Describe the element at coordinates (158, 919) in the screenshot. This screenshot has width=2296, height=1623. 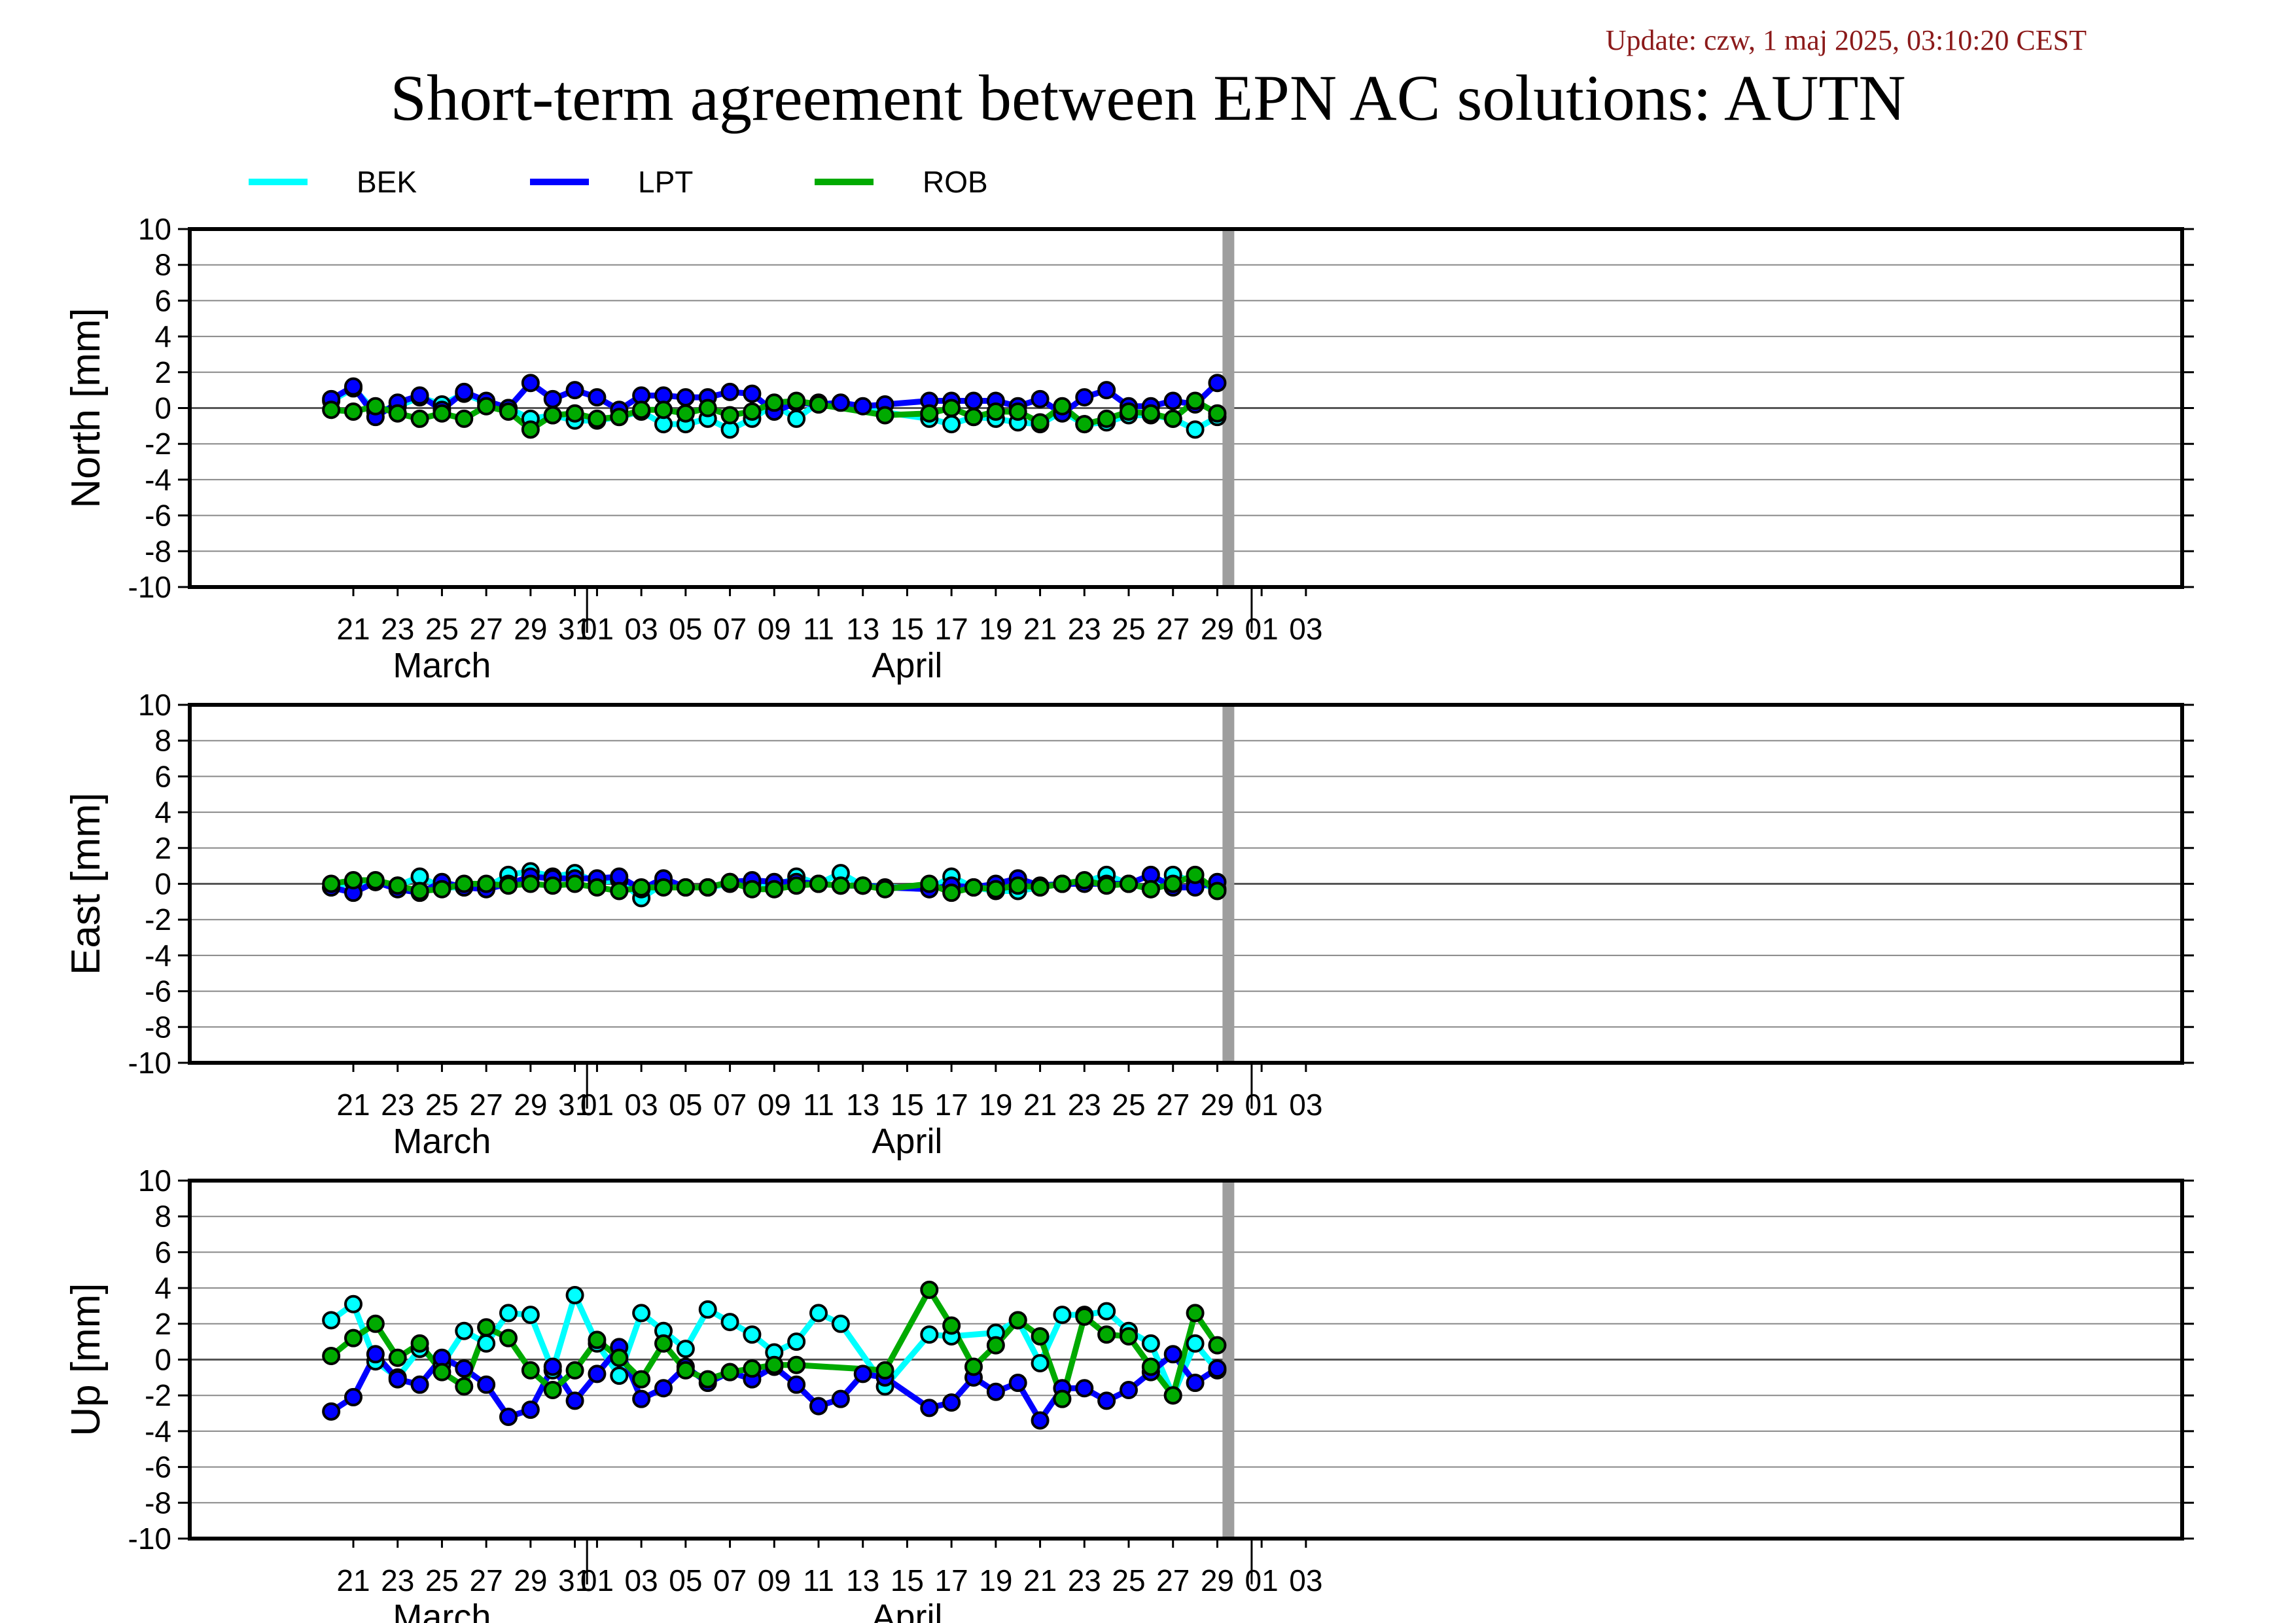
I see `y-tick-label: -2` at that location.